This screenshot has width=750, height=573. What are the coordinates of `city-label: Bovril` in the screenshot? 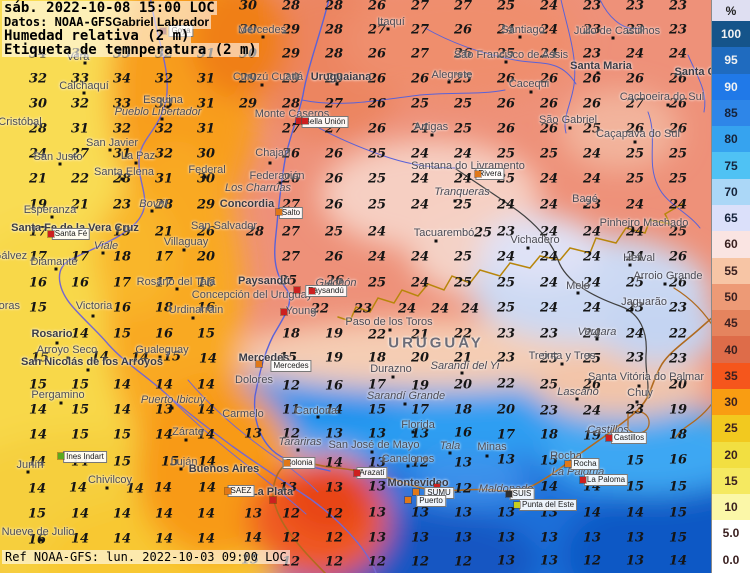 It's located at (153, 204).